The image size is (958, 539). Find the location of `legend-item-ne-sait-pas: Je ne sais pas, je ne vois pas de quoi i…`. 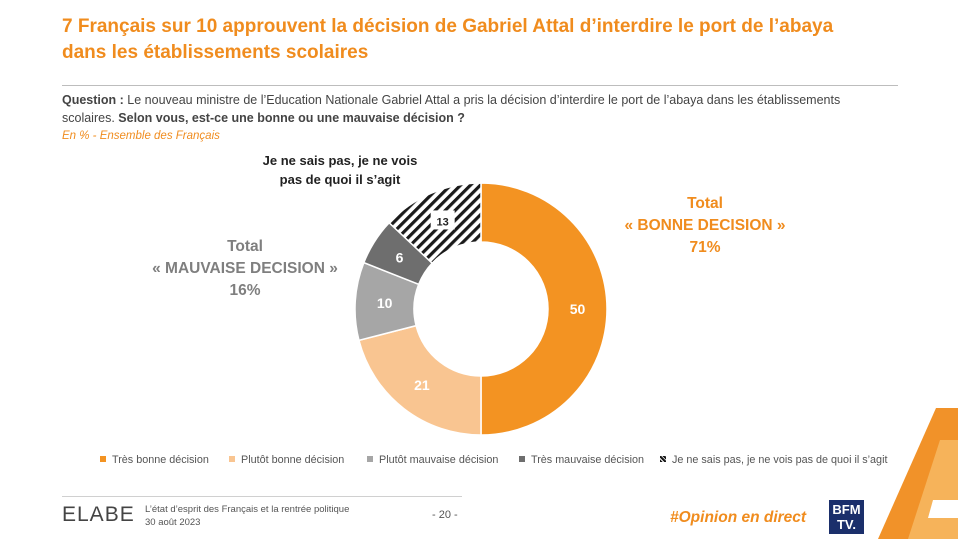

legend-item-ne-sait-pas: Je ne sais pas, je ne vois pas de quoi i… is located at coordinates (773, 460).